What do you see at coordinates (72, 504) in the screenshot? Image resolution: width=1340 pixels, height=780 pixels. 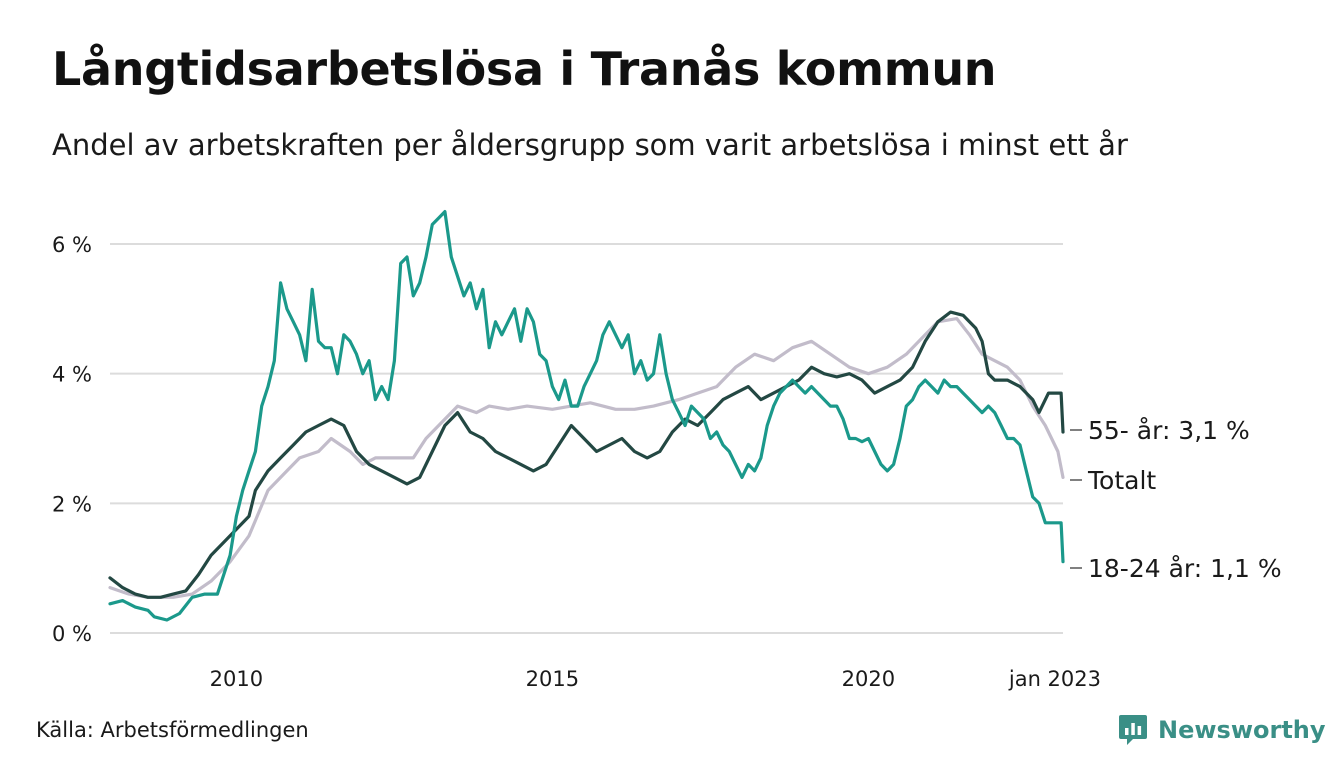 I see `y-tick-label: 2 %` at bounding box center [72, 504].